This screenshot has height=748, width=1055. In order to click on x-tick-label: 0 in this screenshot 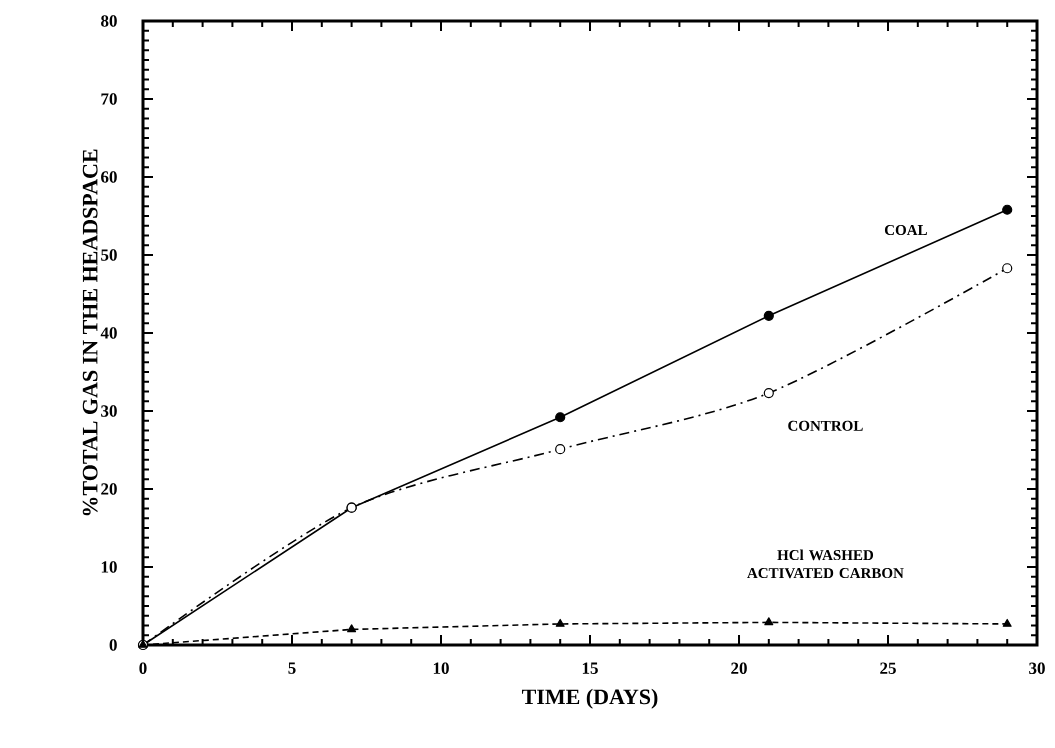, I will do `click(143, 668)`.